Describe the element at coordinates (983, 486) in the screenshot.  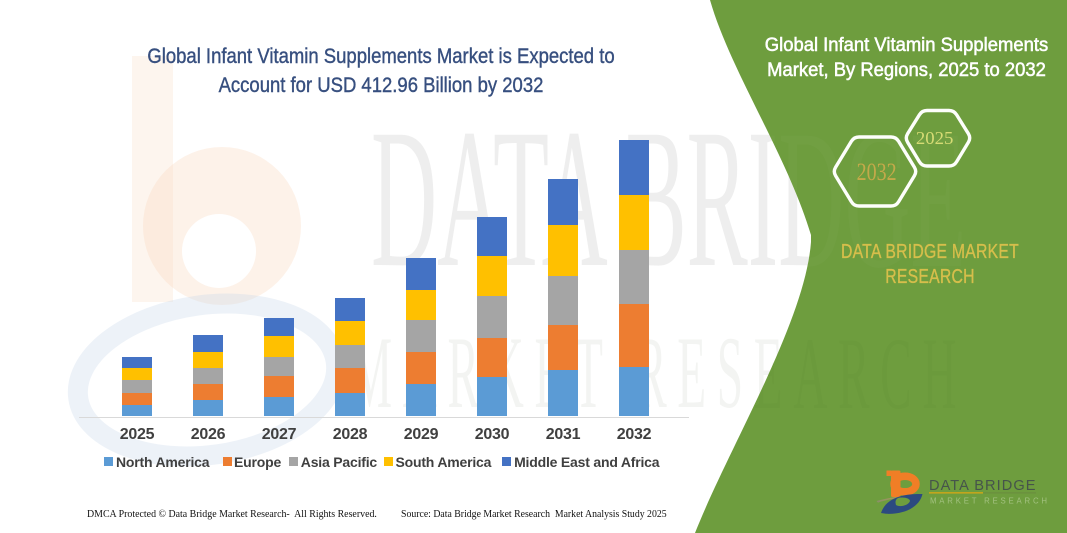
I see `svg-text: DATA BRIDGE` at that location.